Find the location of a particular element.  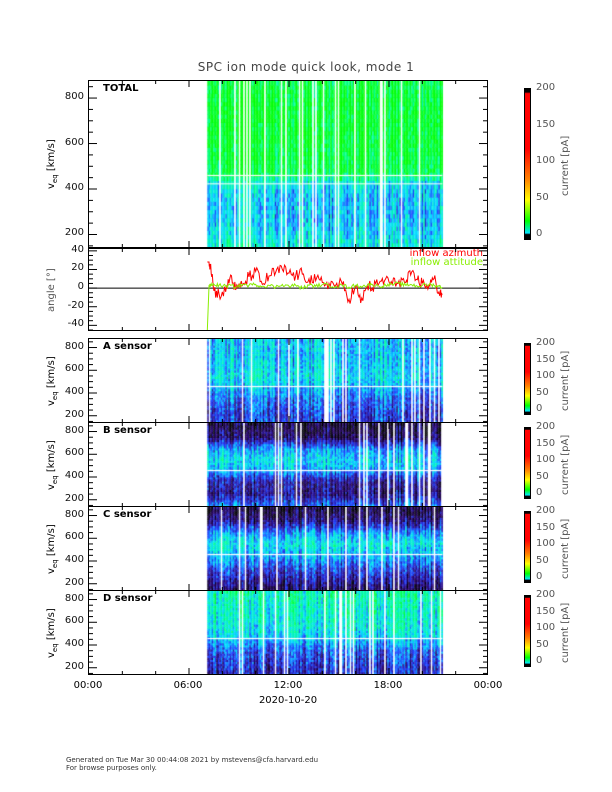

y-tick-label: 40 is located at coordinates (77, 249).